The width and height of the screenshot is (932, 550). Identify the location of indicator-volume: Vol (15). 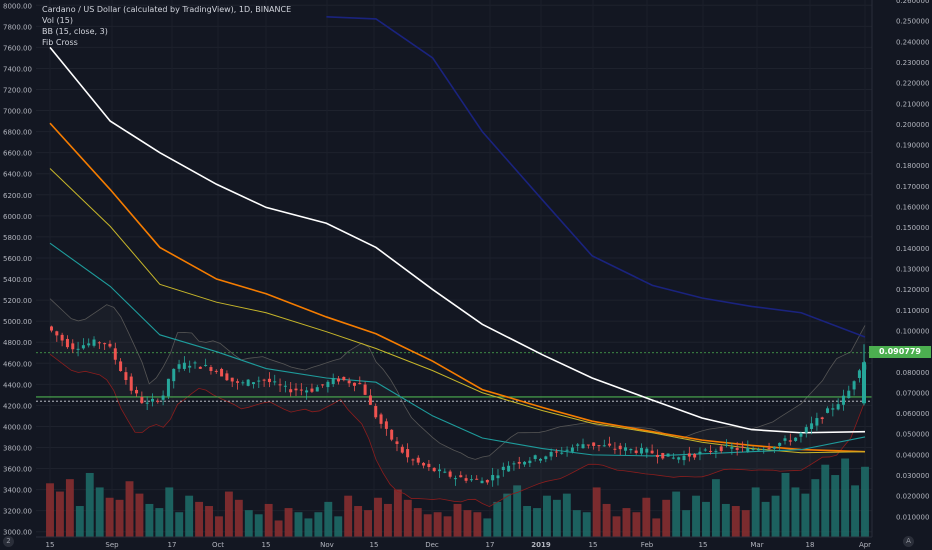
(57, 20).